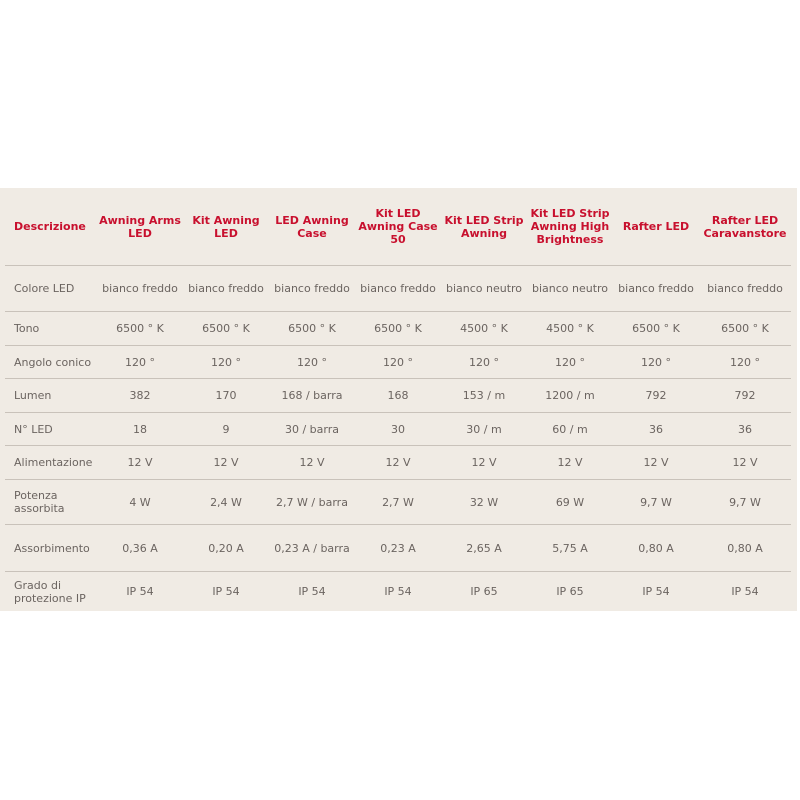 Image resolution: width=800 pixels, height=800 pixels. Describe the element at coordinates (484, 429) in the screenshot. I see `table-cell: 30 / m` at that location.